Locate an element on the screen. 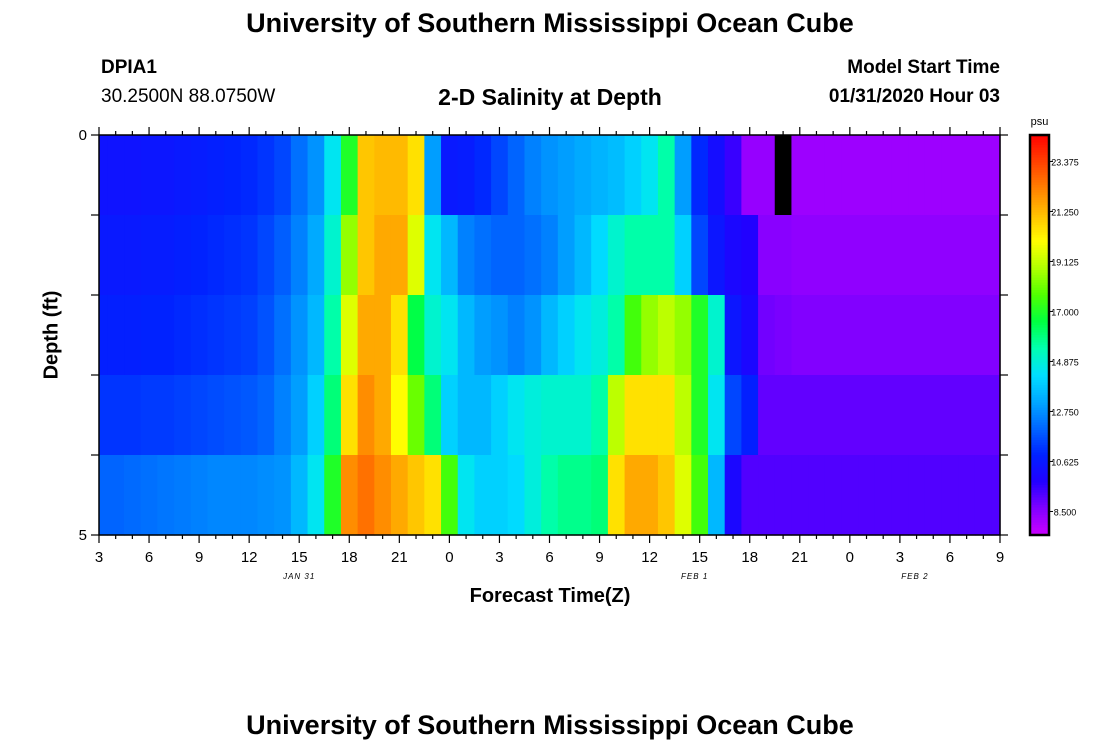 This screenshot has width=1100, height=750. x-tick-label: 12 is located at coordinates (649, 557).